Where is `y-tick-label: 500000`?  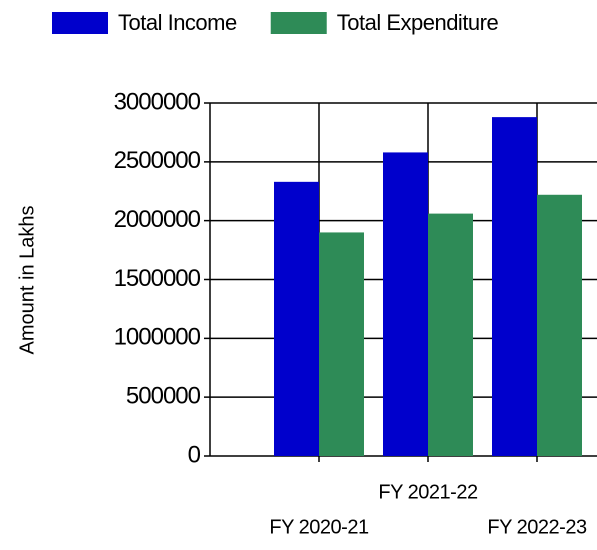 y-tick-label: 500000 is located at coordinates (163, 396).